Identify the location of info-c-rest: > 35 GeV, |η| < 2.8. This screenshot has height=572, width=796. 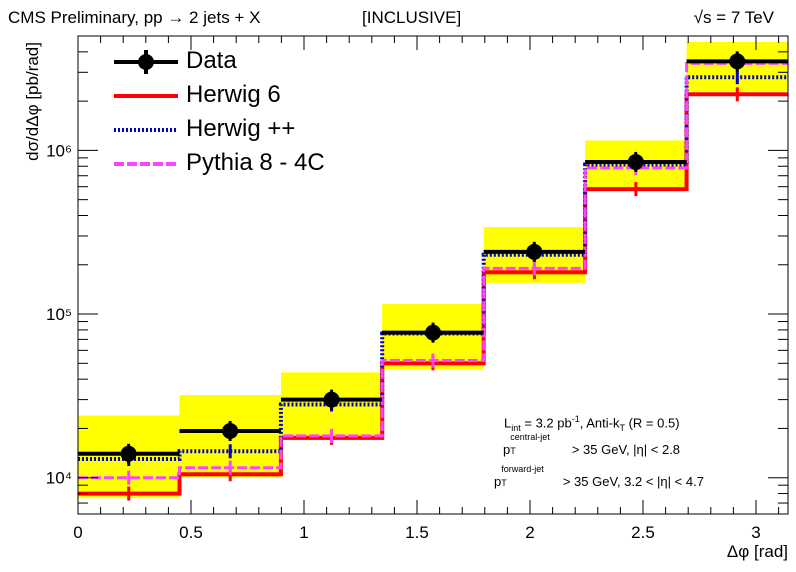
(624, 449).